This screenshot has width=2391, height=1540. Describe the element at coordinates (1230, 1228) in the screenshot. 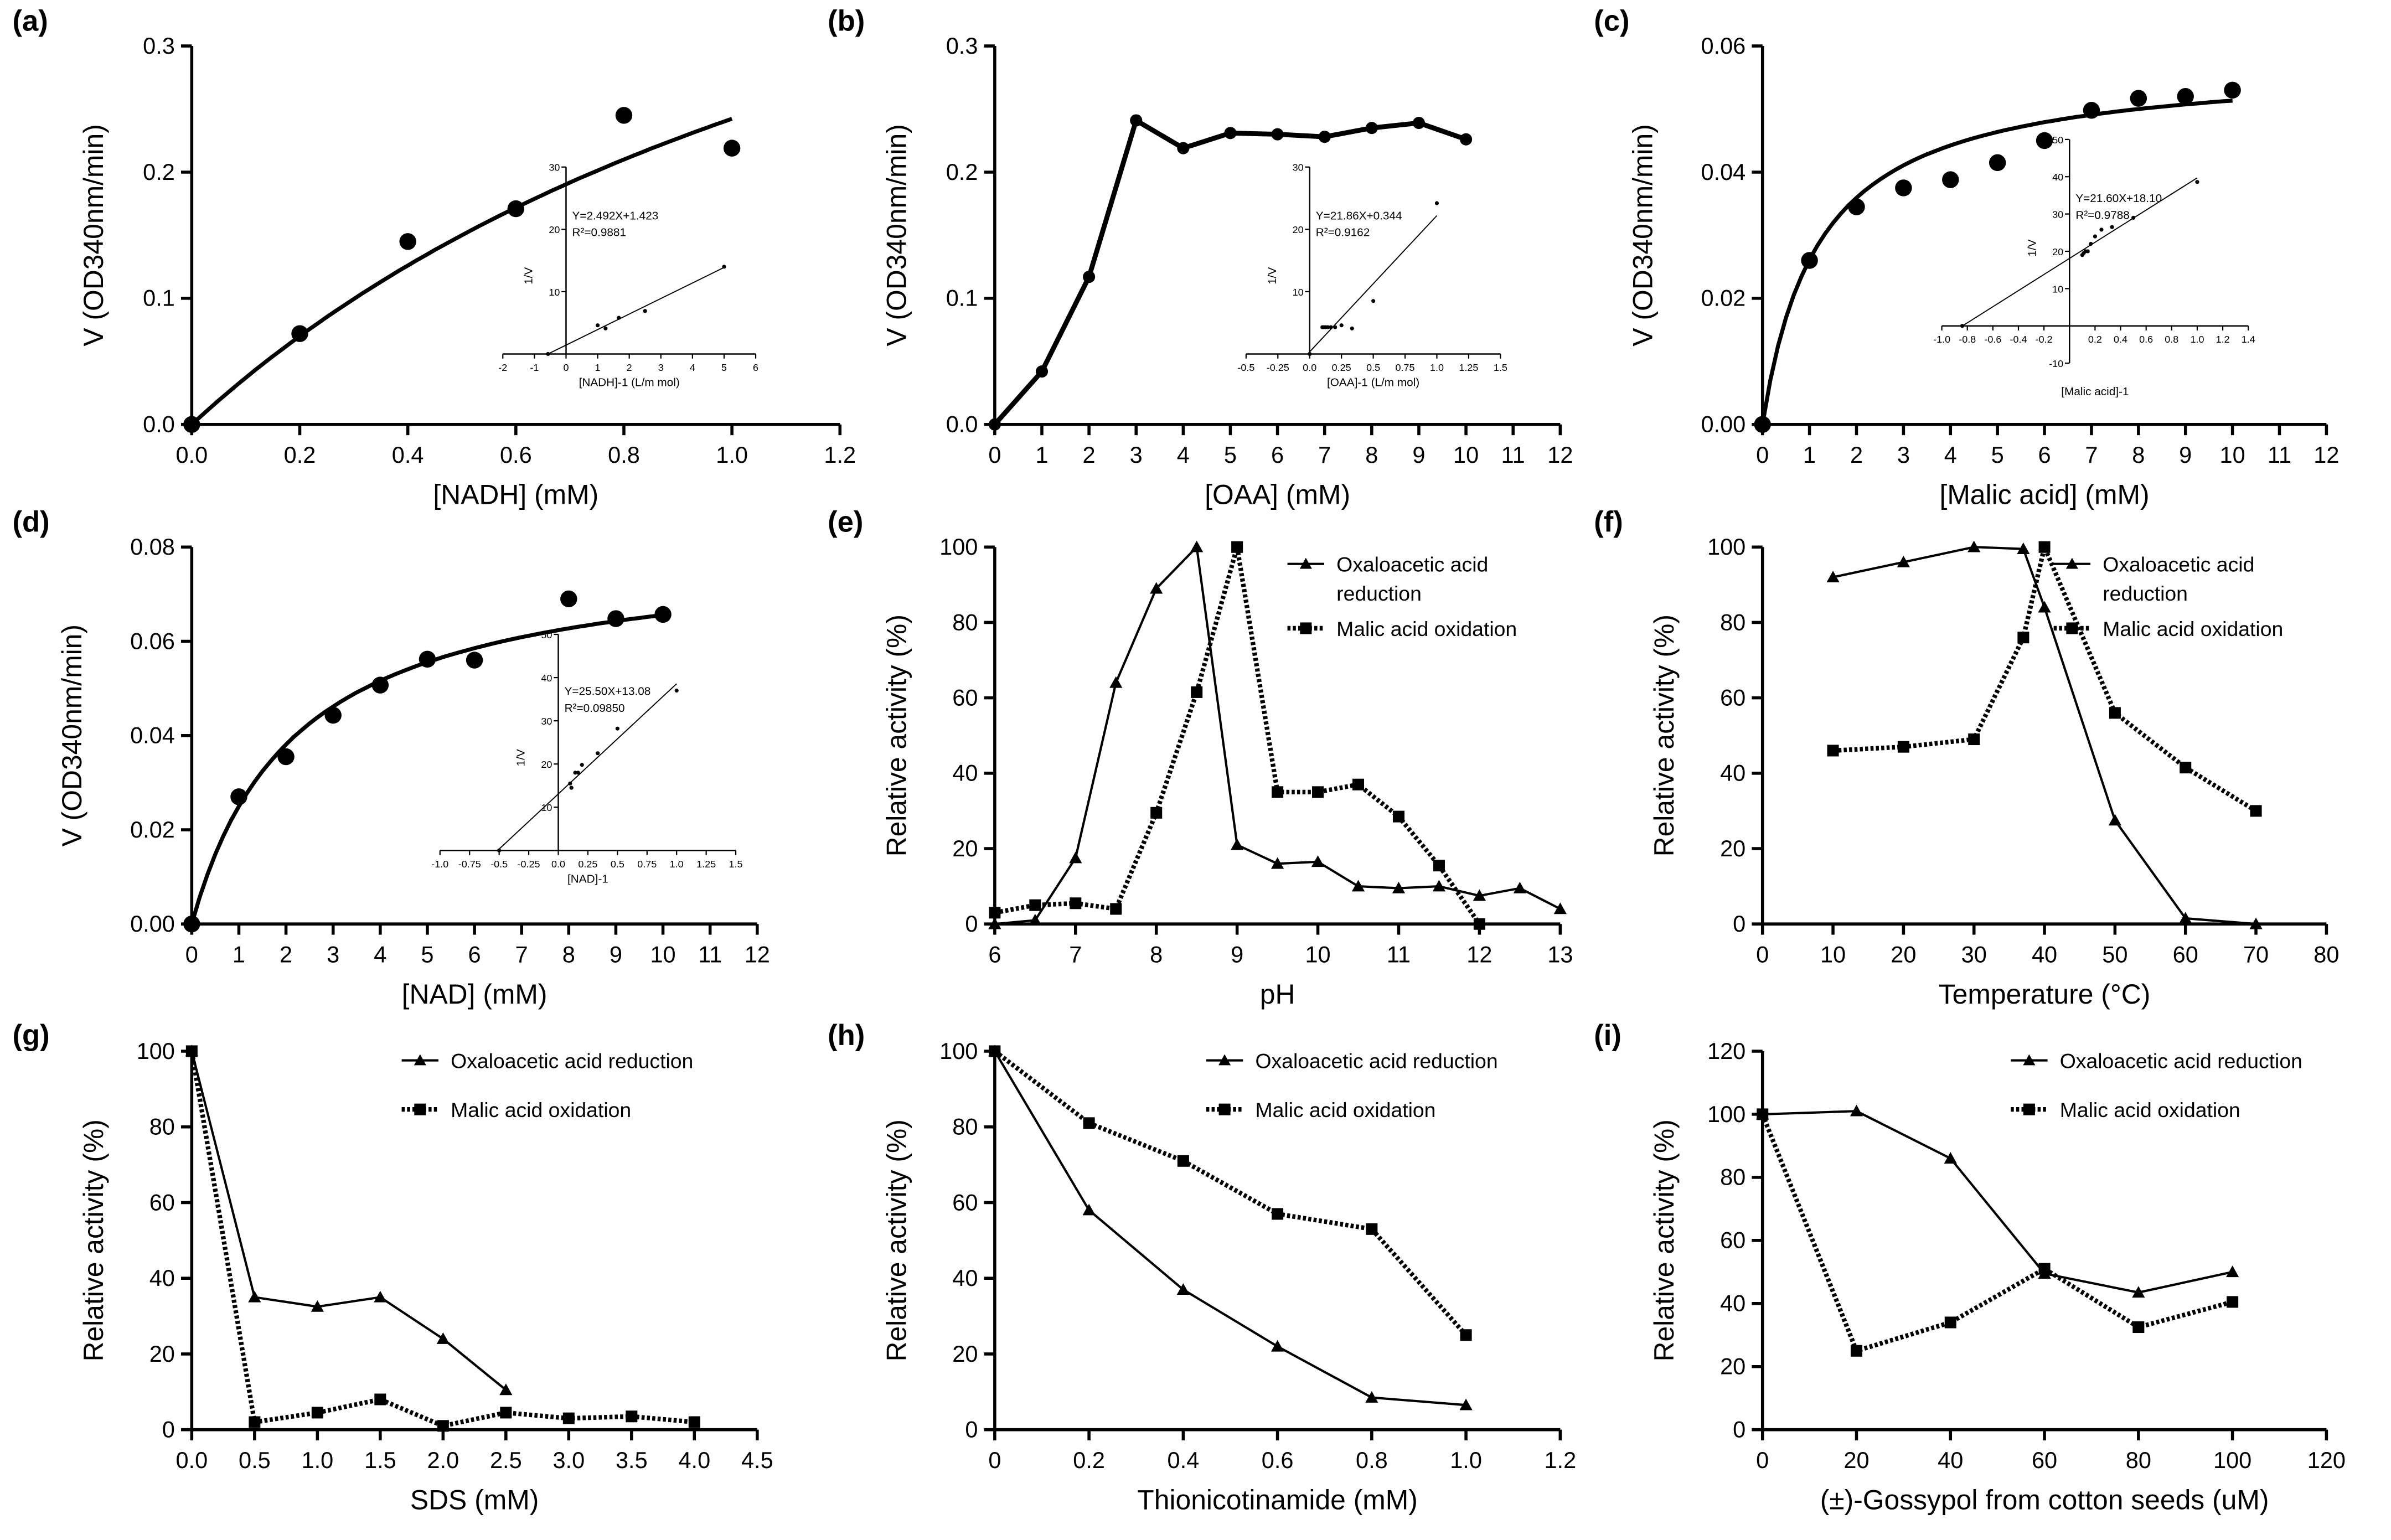

I see `series-line` at that location.